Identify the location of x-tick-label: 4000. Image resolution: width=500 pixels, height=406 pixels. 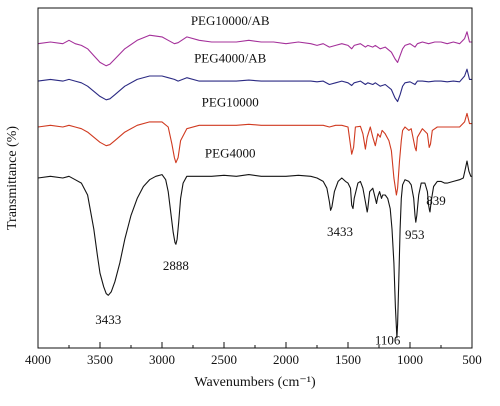
(38, 359).